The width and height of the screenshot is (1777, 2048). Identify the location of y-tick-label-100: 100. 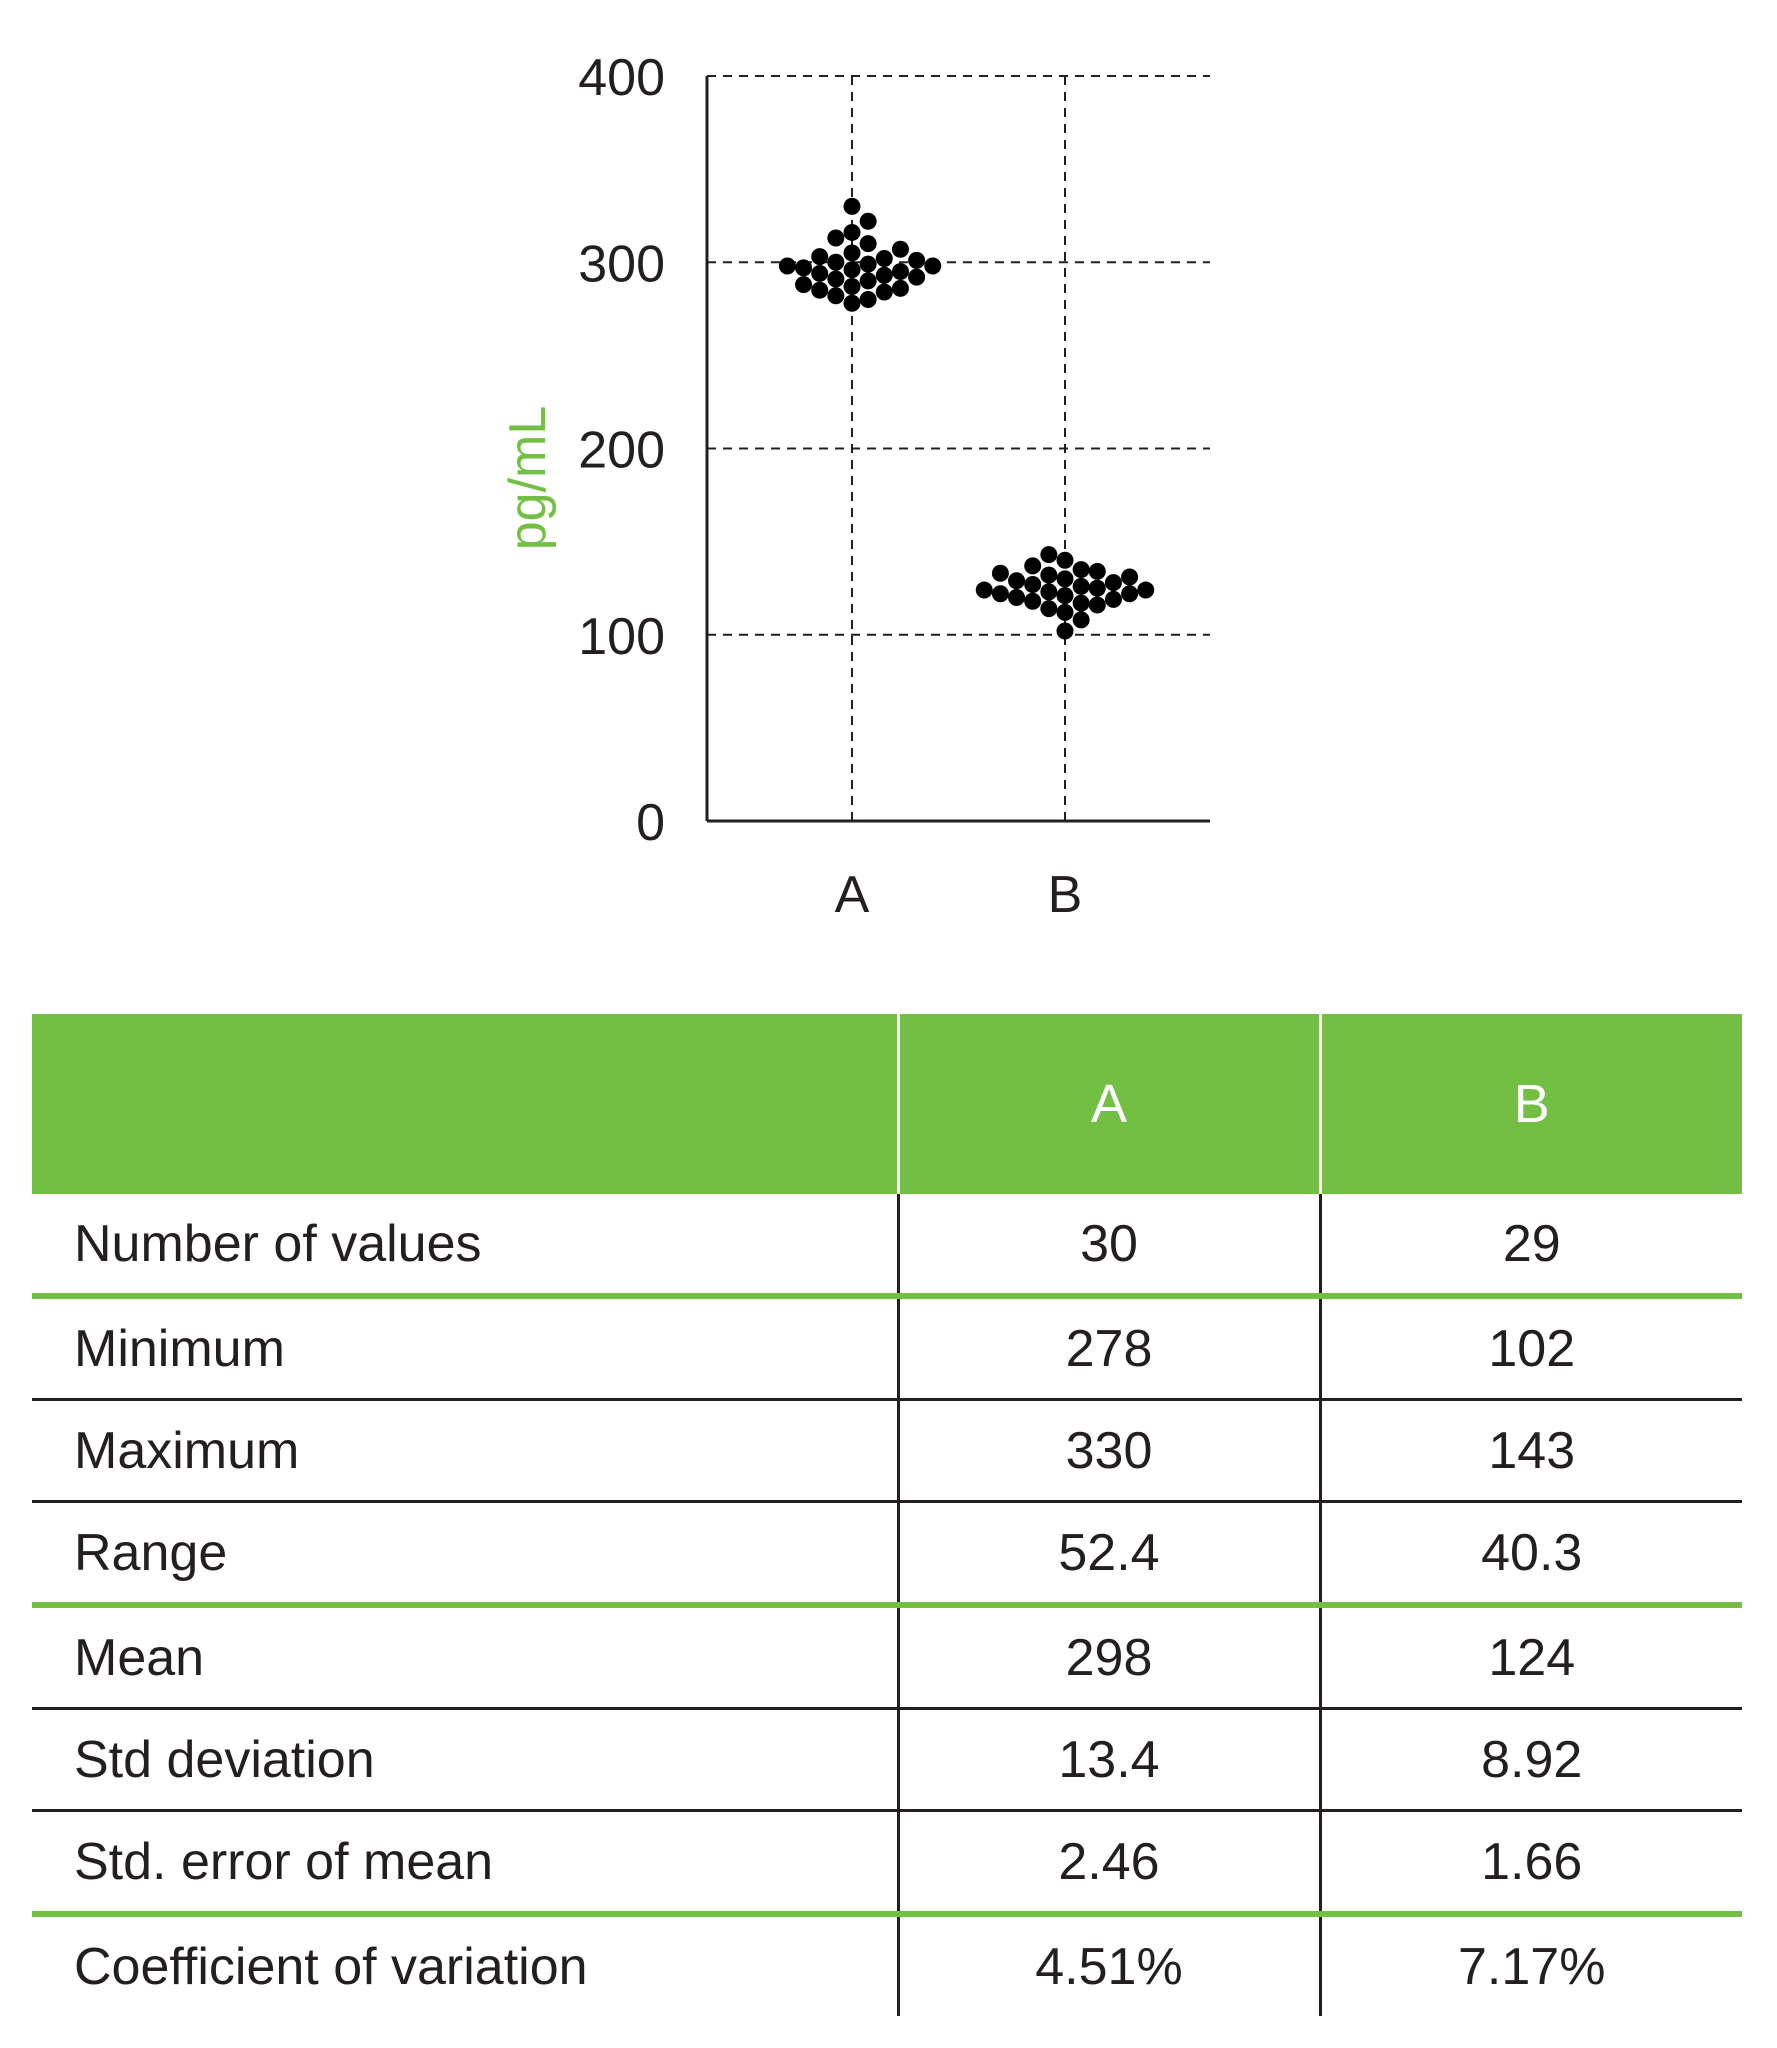
(621, 637).